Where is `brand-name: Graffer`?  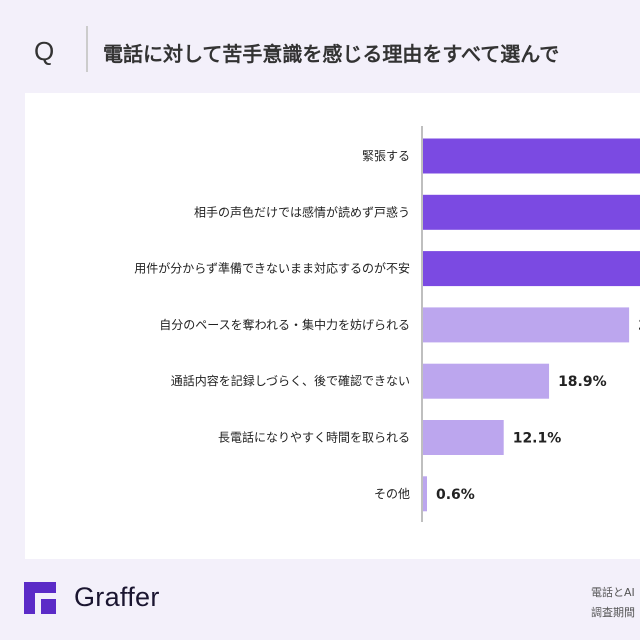
brand-name: Graffer is located at coordinates (117, 597).